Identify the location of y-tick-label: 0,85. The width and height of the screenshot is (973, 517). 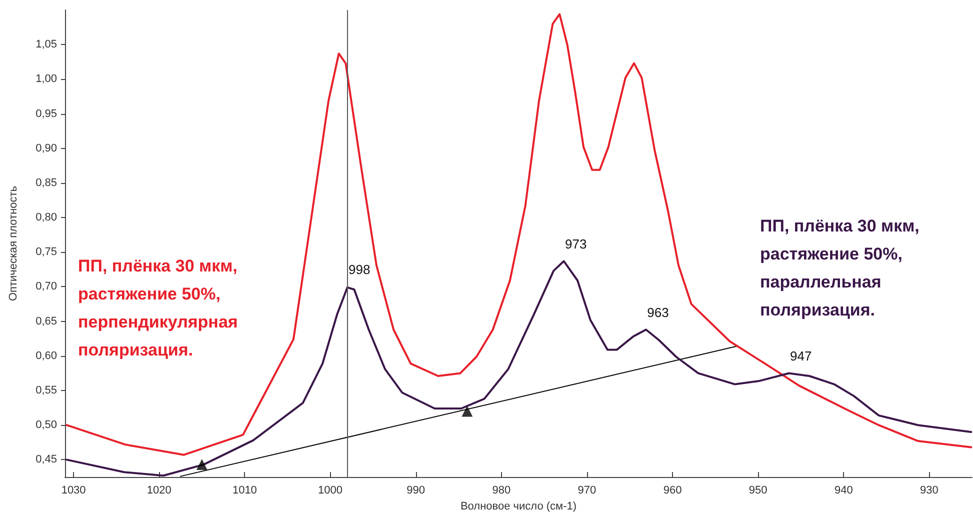
(46, 182).